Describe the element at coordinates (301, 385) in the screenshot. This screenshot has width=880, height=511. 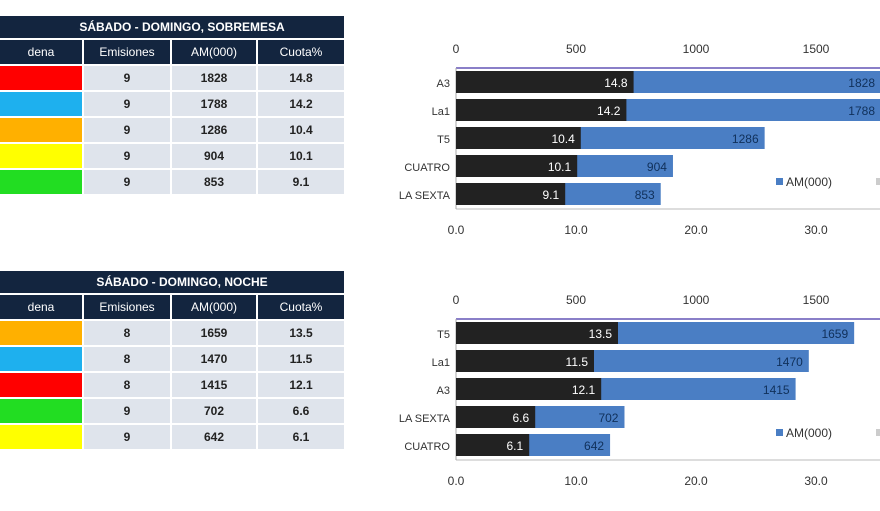
I see `cell-cuota: 12.1` at that location.